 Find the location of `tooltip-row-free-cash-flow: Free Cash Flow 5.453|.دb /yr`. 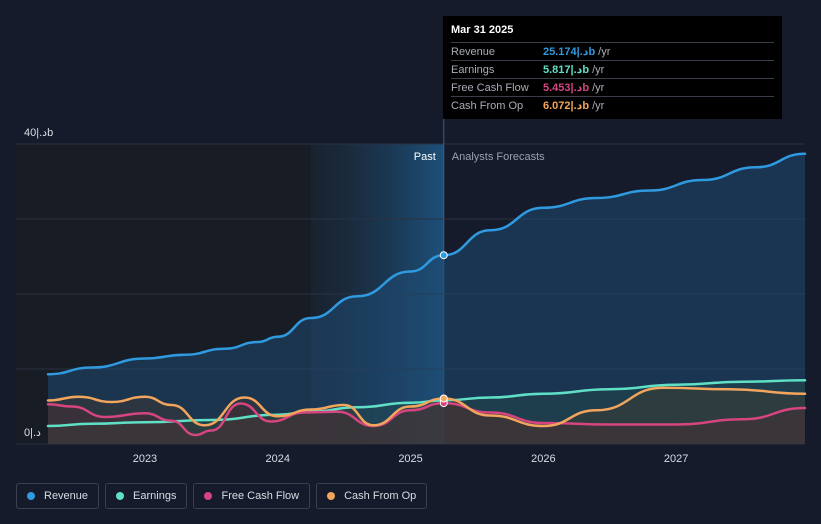

tooltip-row-free-cash-flow: Free Cash Flow 5.453|.دb /yr is located at coordinates (612, 87).